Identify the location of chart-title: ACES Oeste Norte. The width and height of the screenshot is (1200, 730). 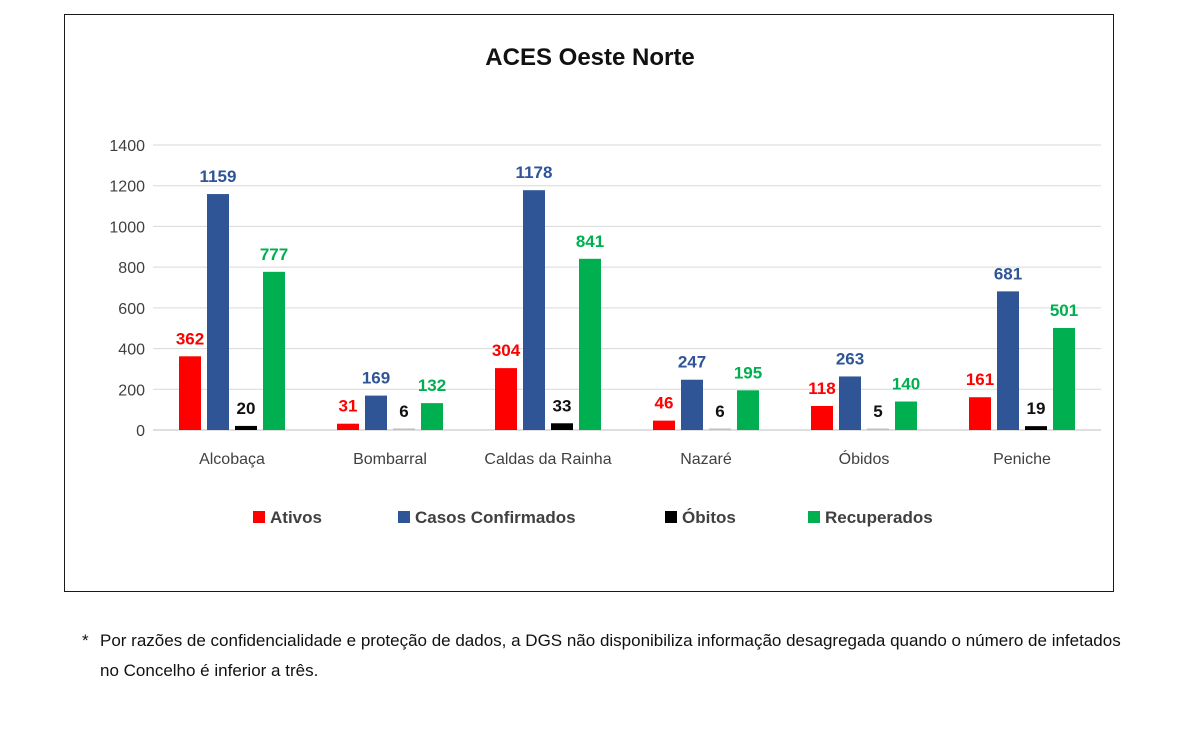
(589, 57).